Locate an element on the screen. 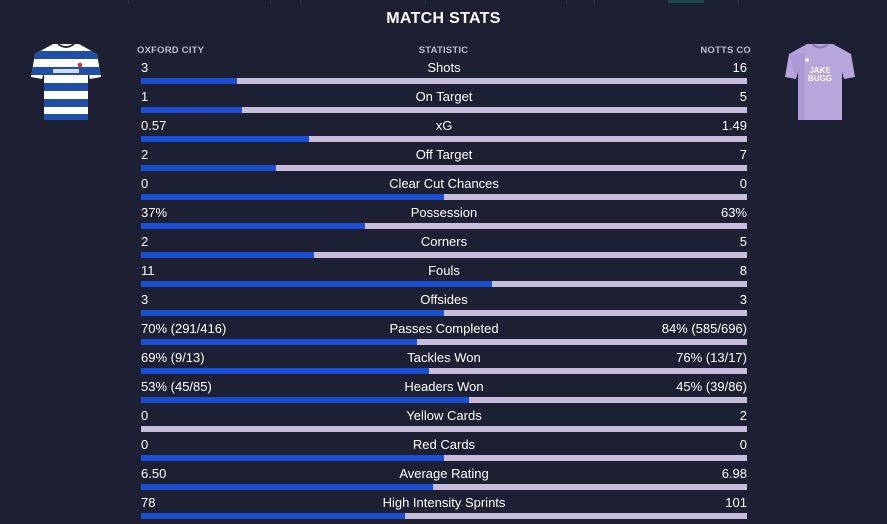 The height and width of the screenshot is (524, 887). stat-label: Tackles Won is located at coordinates (444, 357).